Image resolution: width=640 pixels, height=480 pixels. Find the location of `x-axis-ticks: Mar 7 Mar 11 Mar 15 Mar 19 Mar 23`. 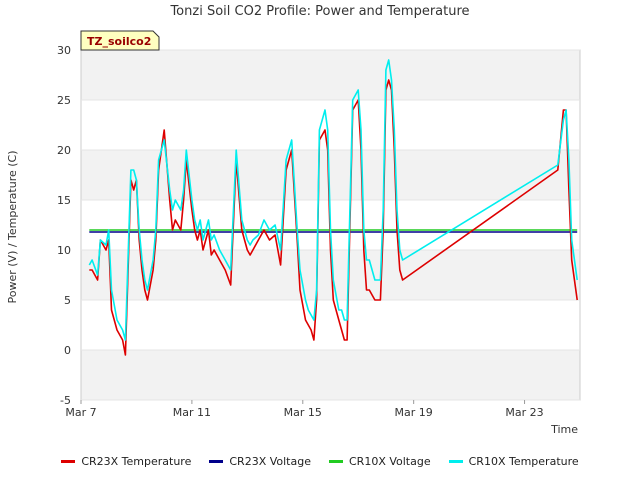

x-axis-ticks: Mar 7 Mar 11 Mar 15 Mar 19 Mar 23 is located at coordinates (304, 409).